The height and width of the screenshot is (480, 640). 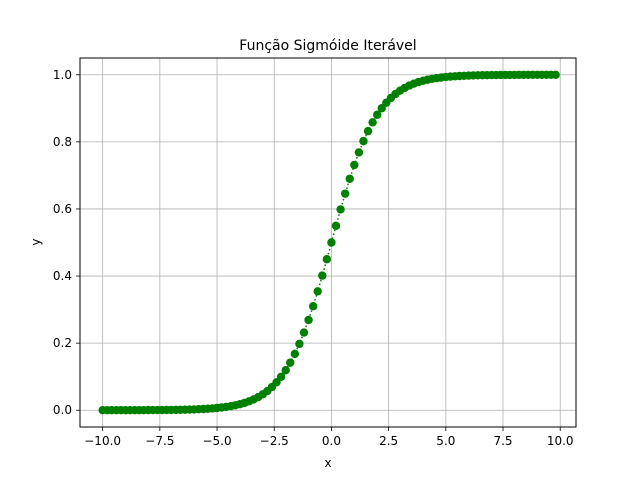 What do you see at coordinates (327, 463) in the screenshot?
I see `x-axis-label: x` at bounding box center [327, 463].